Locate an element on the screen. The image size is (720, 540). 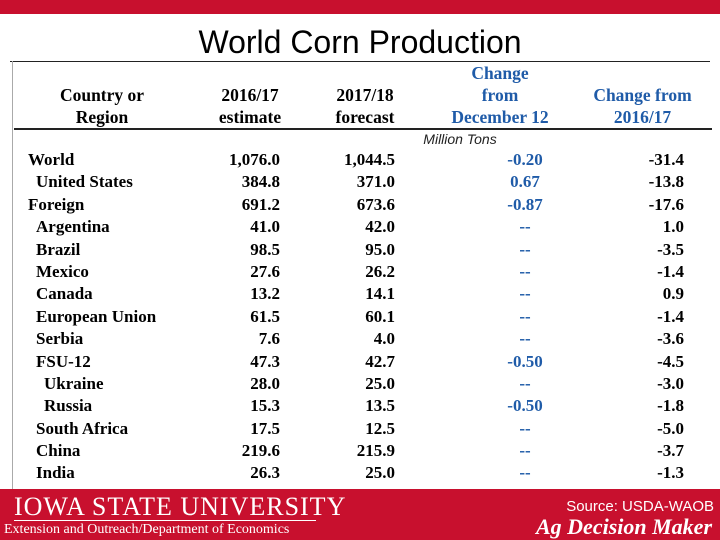
forecast-value: 4.0 is located at coordinates (384, 339).